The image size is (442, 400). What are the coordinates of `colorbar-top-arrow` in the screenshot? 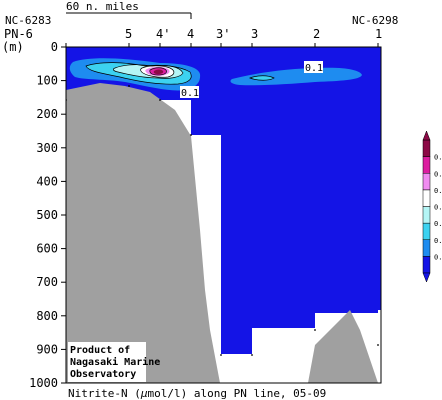 It's located at (426, 135).